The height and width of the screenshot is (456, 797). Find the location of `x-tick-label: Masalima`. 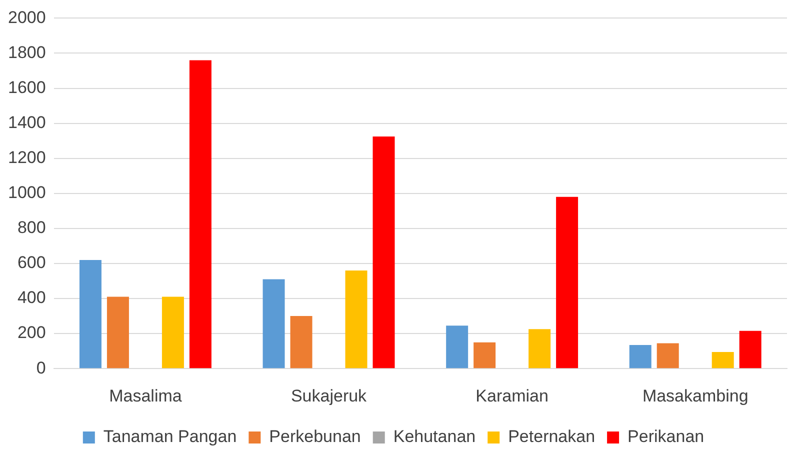

x-tick-label: Masalima is located at coordinates (145, 396).